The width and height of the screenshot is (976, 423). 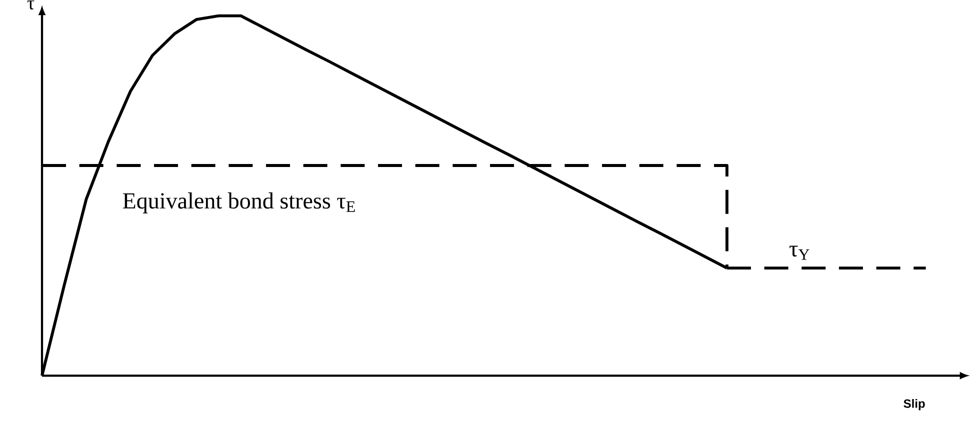 What do you see at coordinates (30, 5) in the screenshot?
I see `y-axis-title: τ` at bounding box center [30, 5].